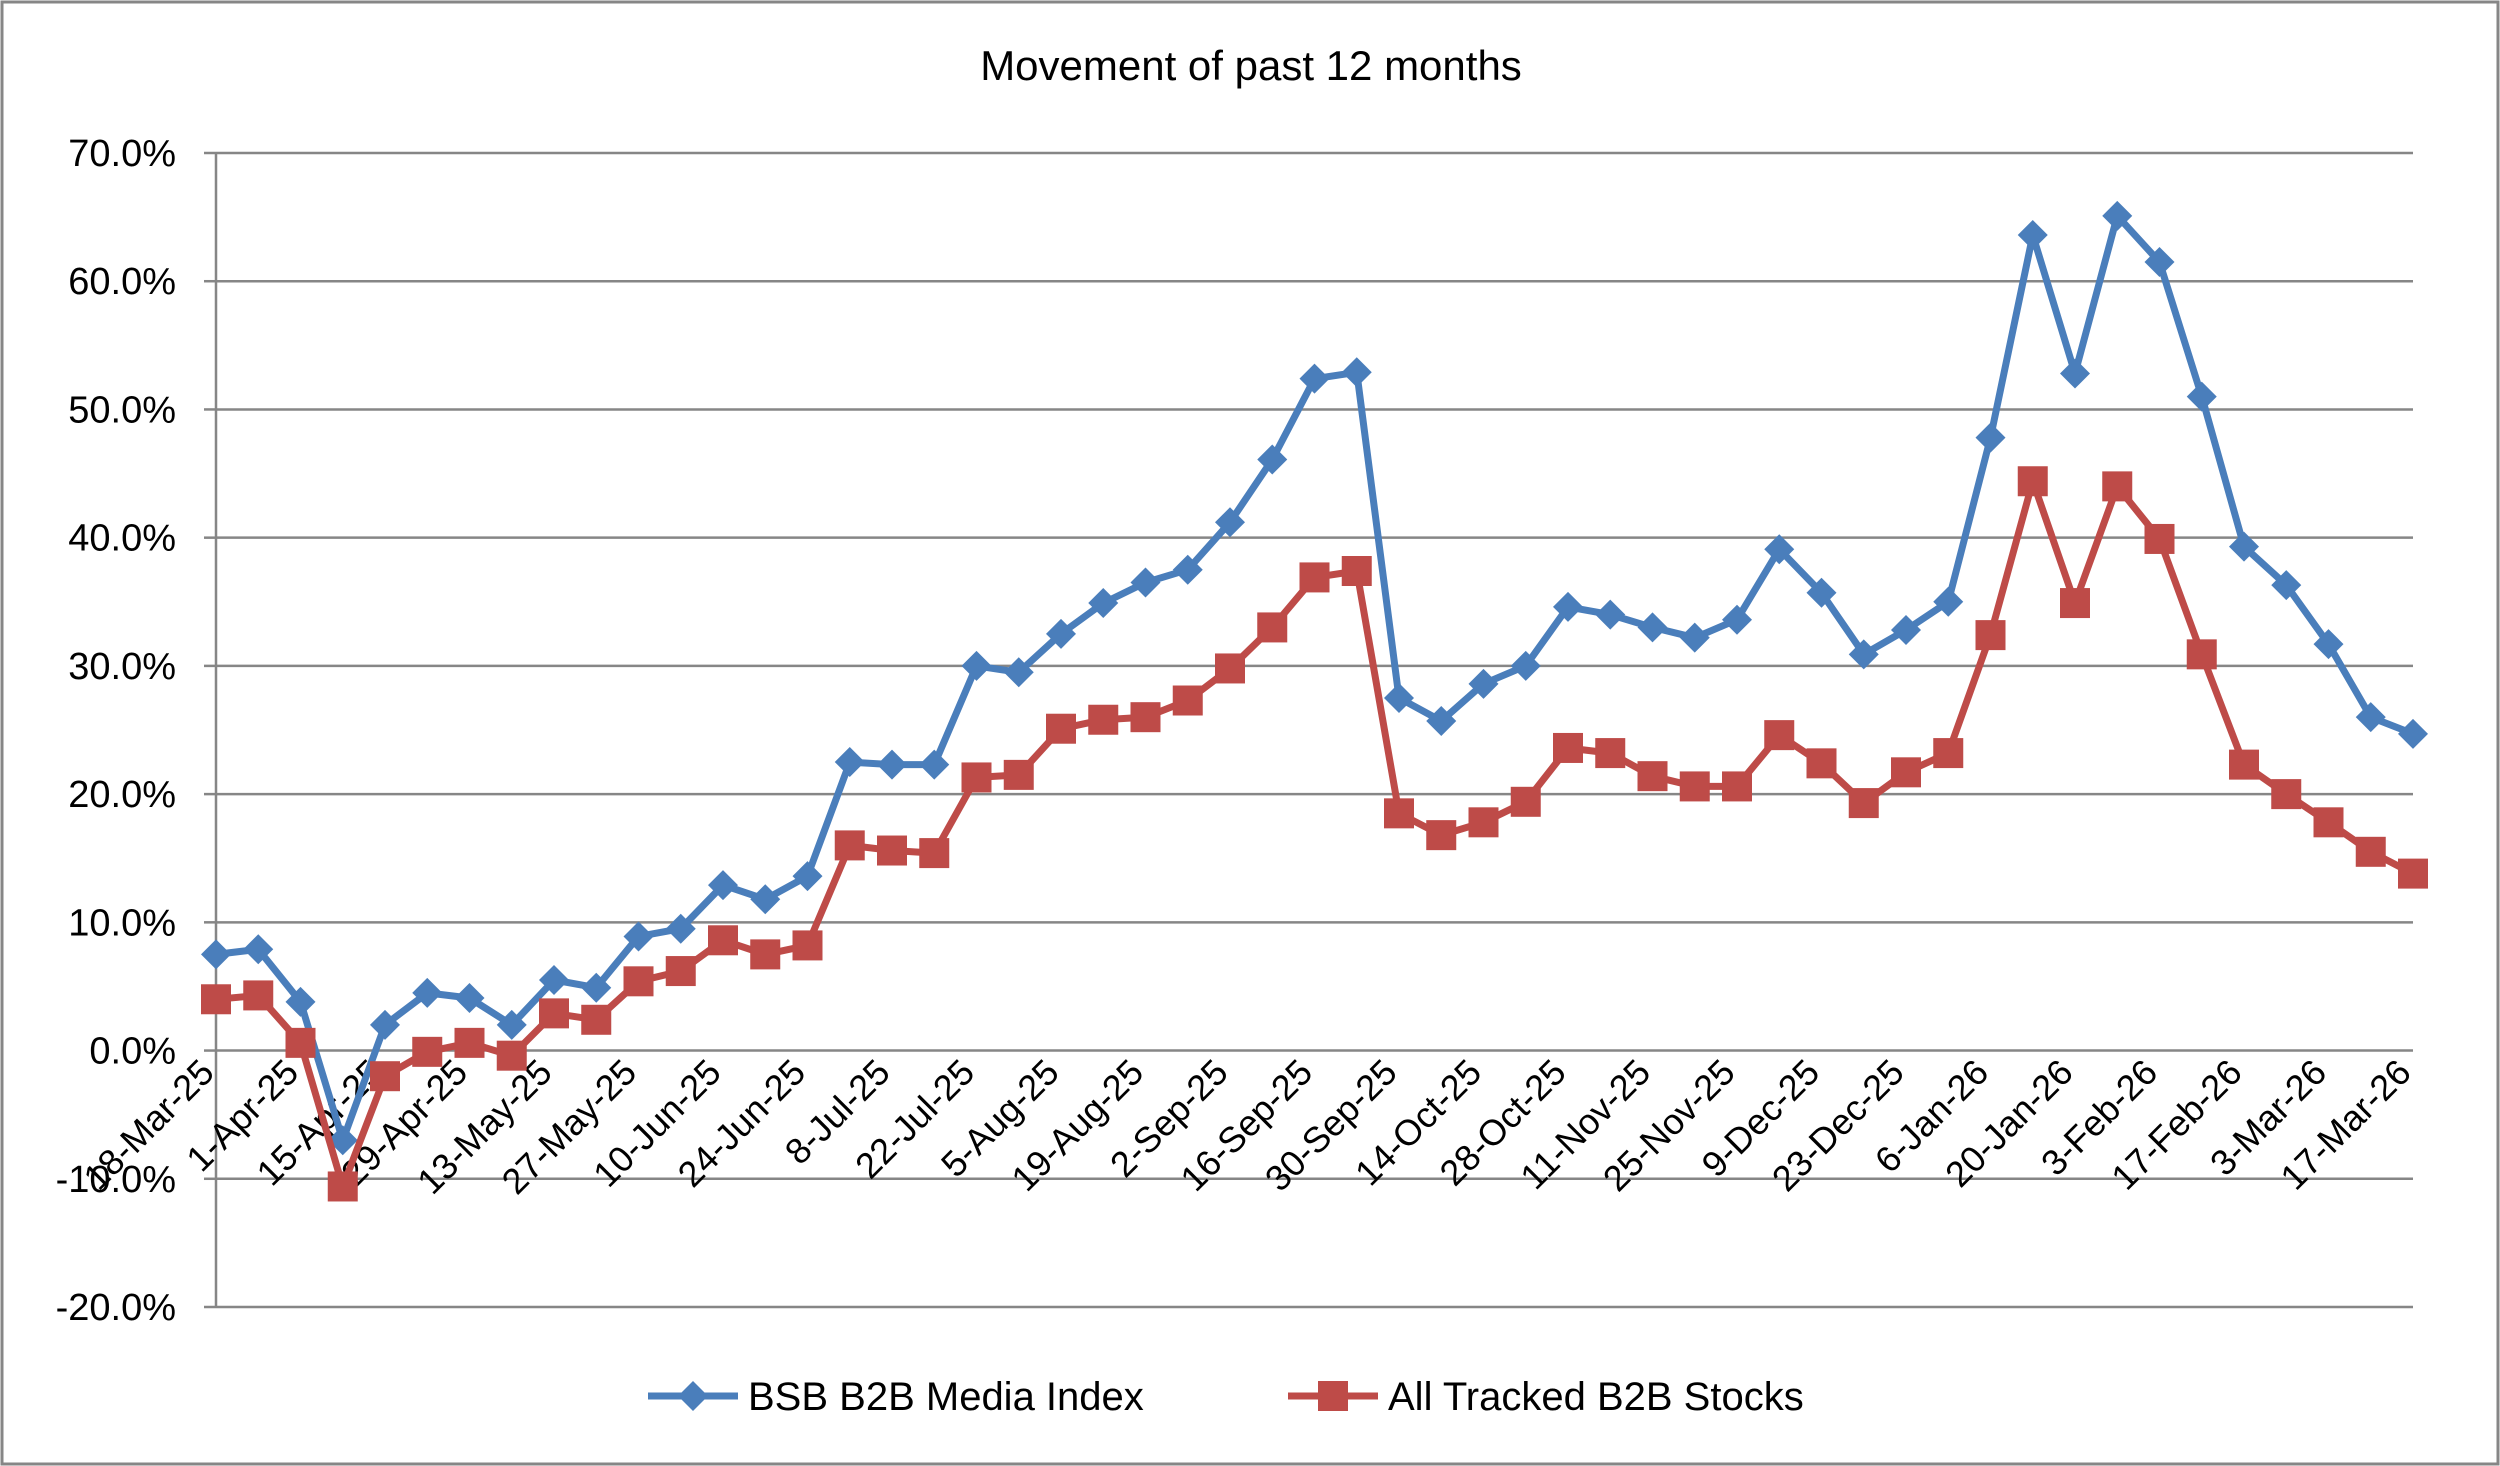 The height and width of the screenshot is (1466, 2500). What do you see at coordinates (693, 1396) in the screenshot?
I see `legend-marker-diamond` at bounding box center [693, 1396].